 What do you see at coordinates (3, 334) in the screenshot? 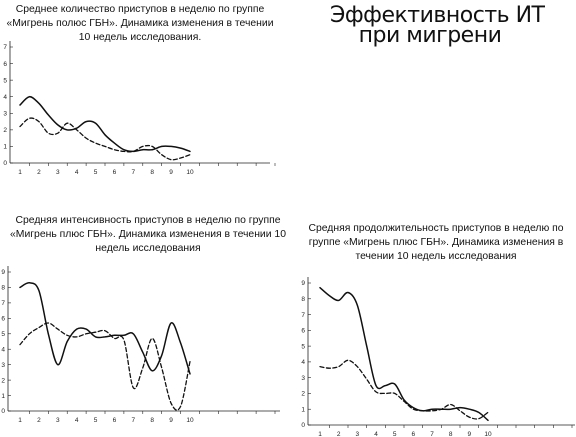
I see `chart2-y-tick: 5` at bounding box center [3, 334].